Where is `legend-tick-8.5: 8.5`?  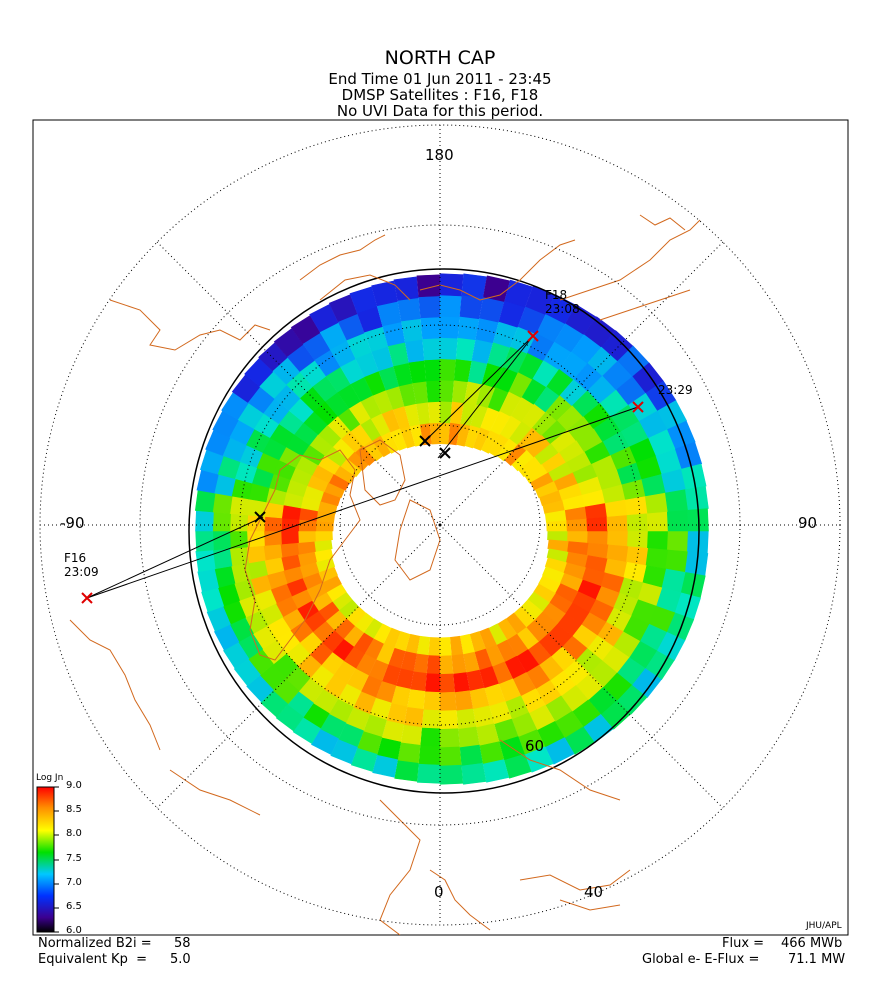 legend-tick-8.5: 8.5 is located at coordinates (74, 809).